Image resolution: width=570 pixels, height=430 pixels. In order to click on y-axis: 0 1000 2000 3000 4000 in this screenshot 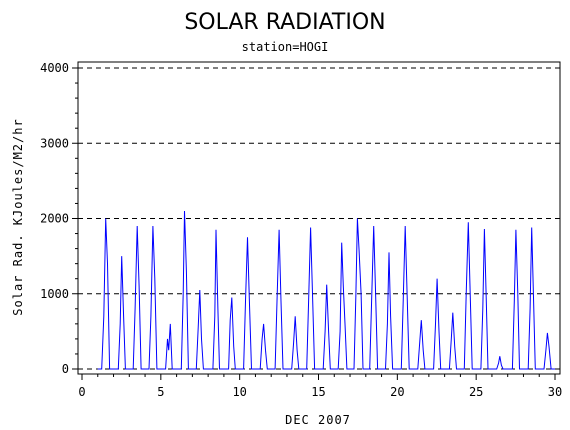, I will do `click(59, 218)`.